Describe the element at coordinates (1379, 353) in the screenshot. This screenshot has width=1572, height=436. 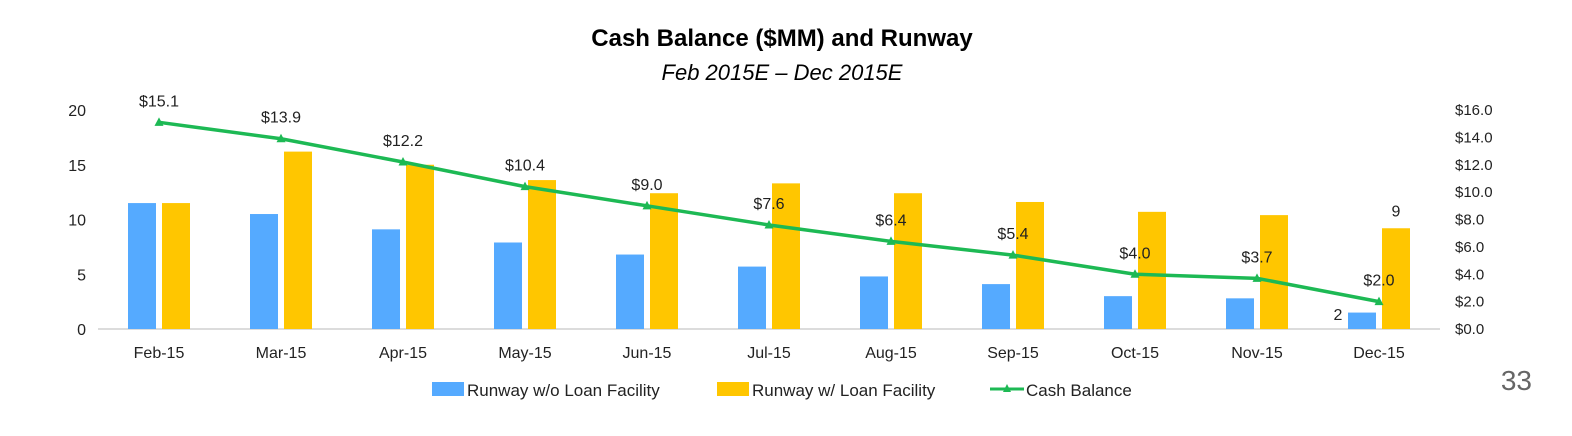
I see `x-tick-label: Dec-15` at that location.